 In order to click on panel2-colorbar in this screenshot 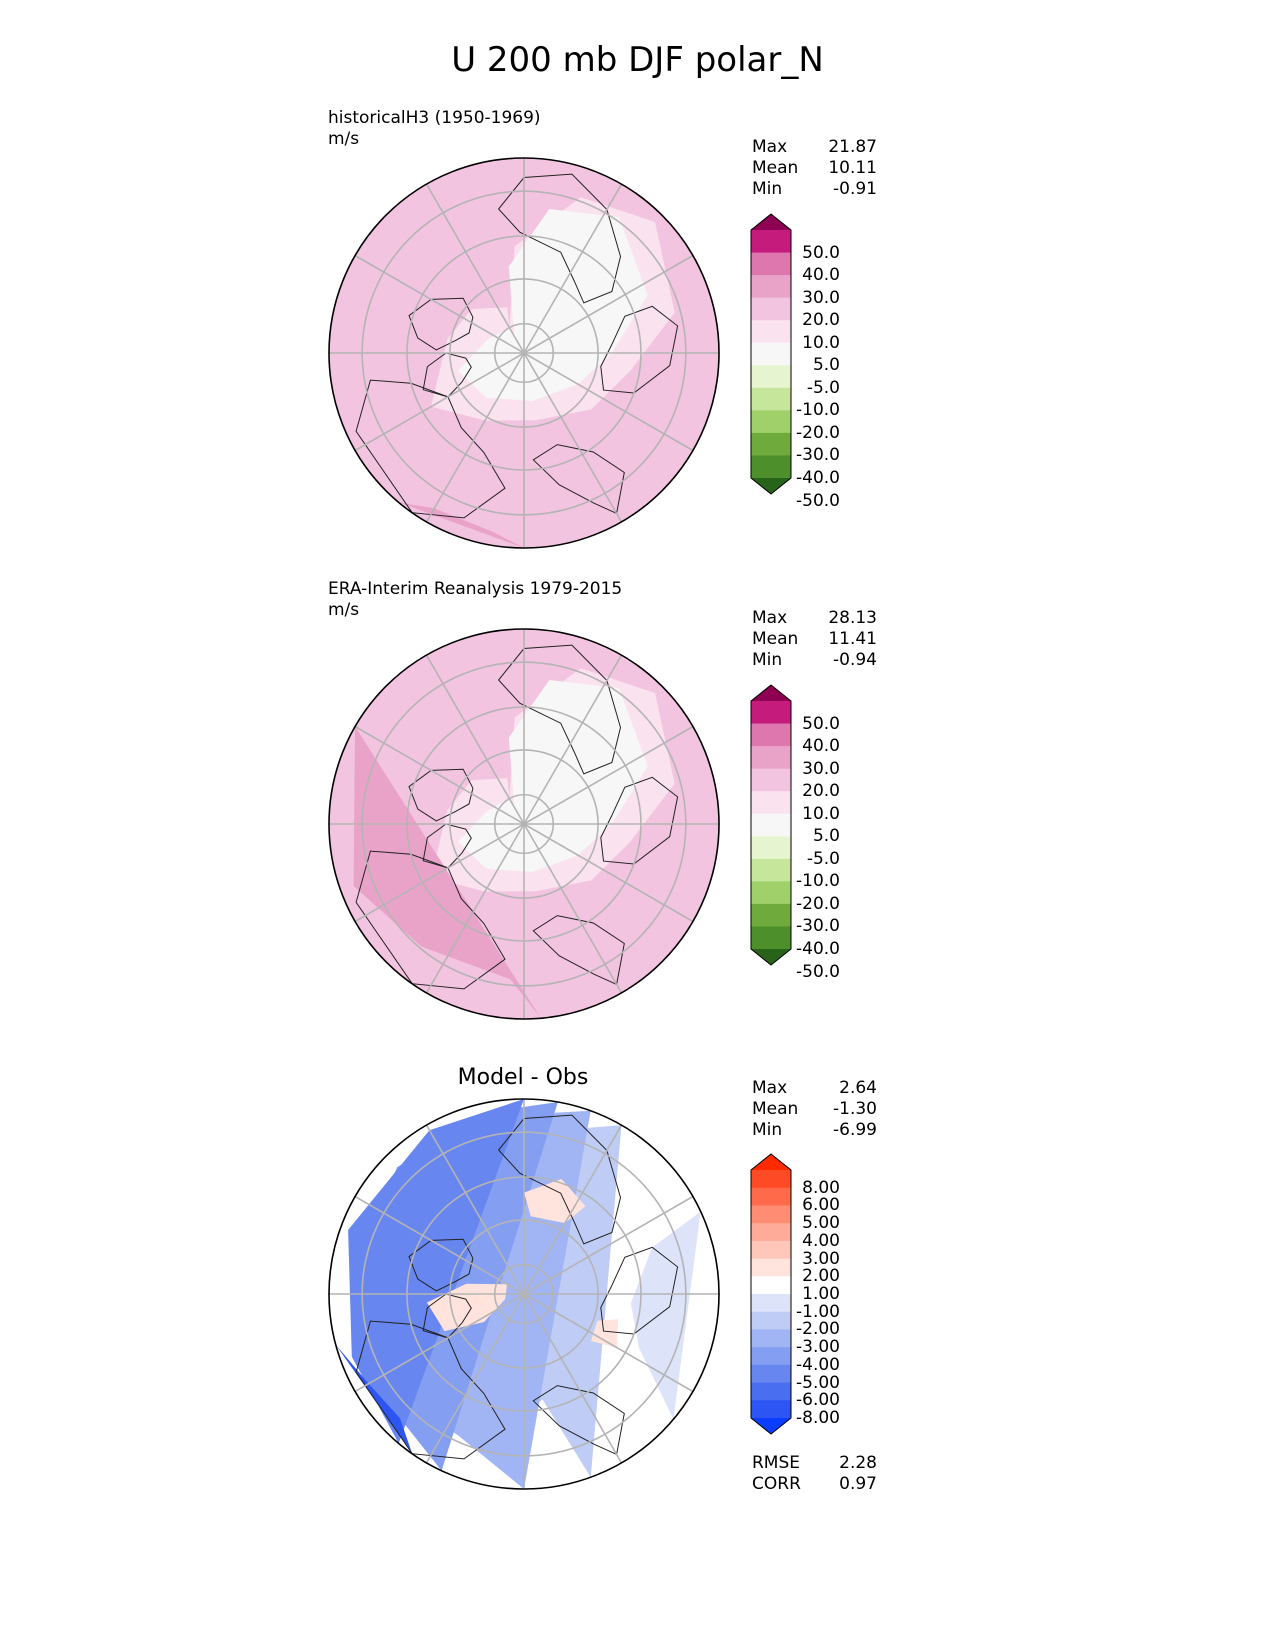, I will do `click(771, 825)`.